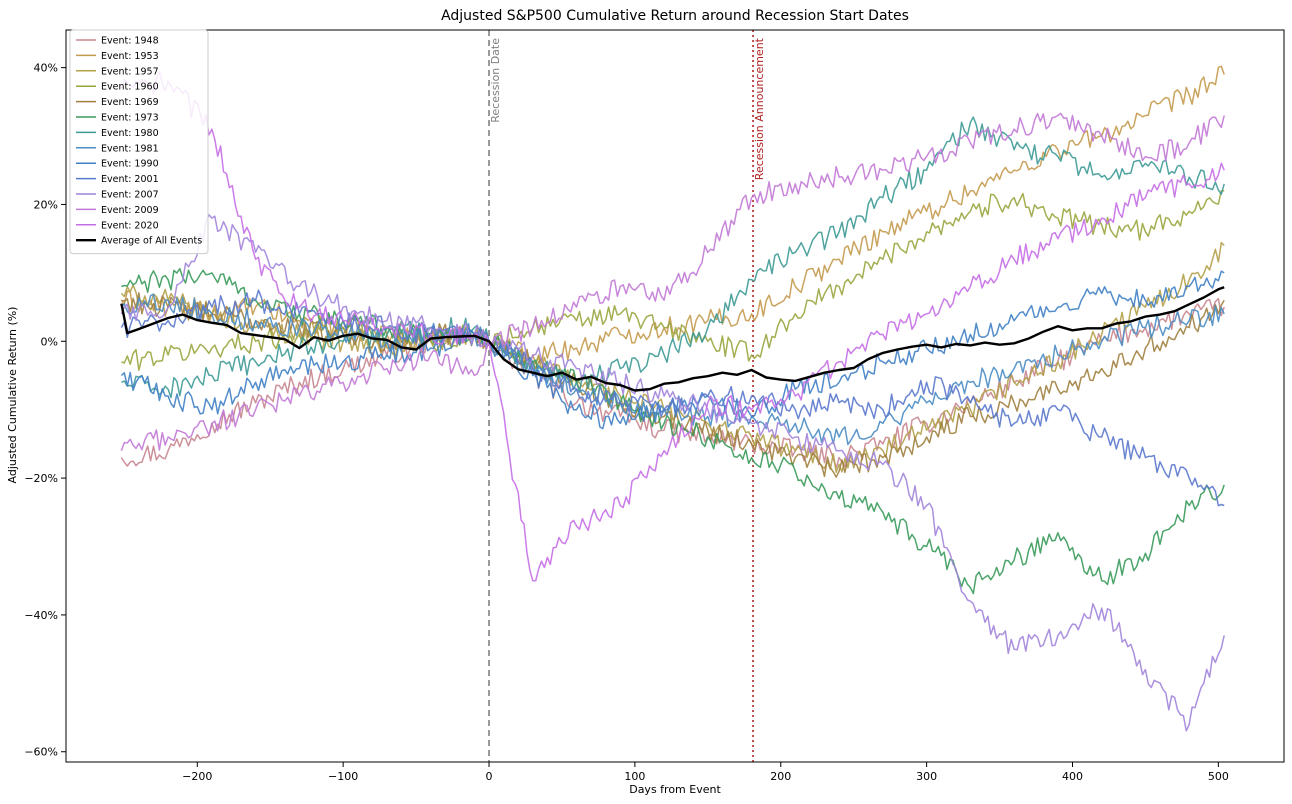 Image resolution: width=1292 pixels, height=804 pixels. I want to click on legend-box, so click(139, 142).